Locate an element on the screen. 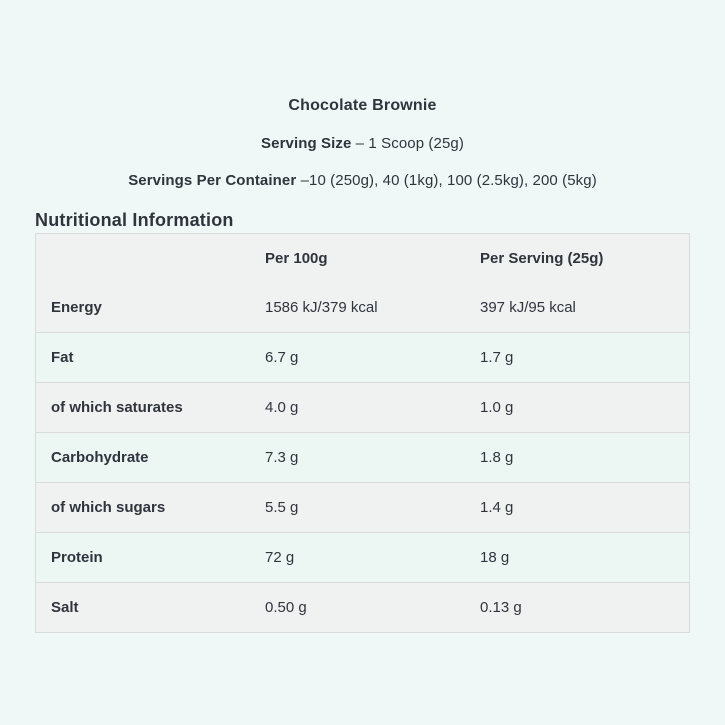 The image size is (725, 725). table-row: of which saturates 4.0 g 1.0 g is located at coordinates (362, 407).